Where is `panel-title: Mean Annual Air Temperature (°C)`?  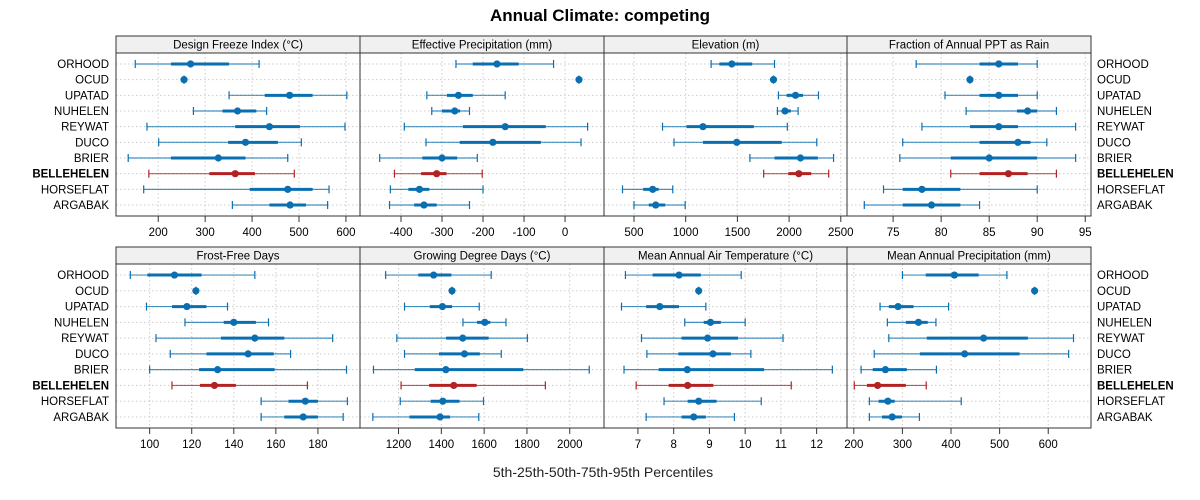
panel-title: Mean Annual Air Temperature (°C) is located at coordinates (725, 257).